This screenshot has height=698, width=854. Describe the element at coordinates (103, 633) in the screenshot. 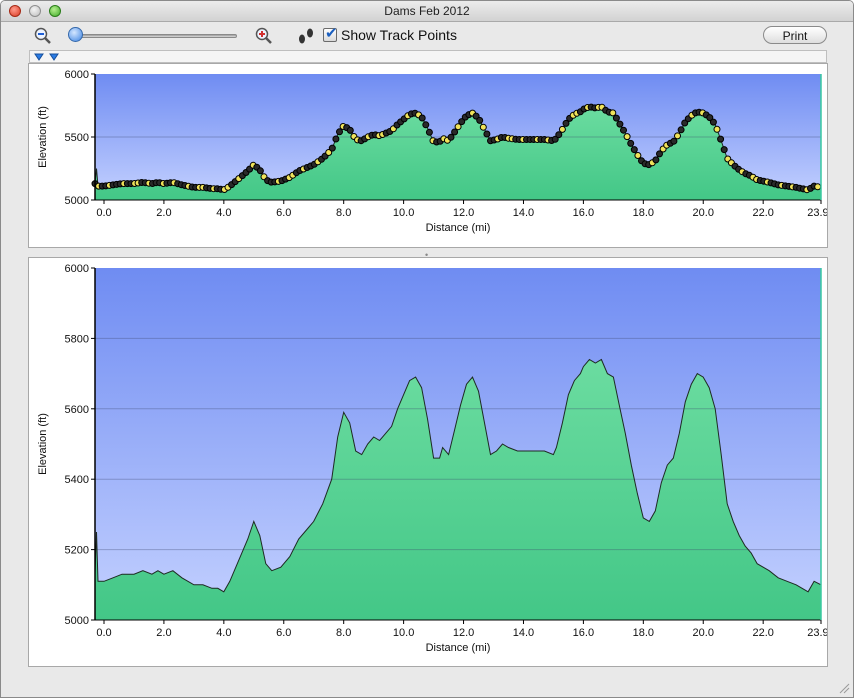

I see `x-tick-label: 0.0` at that location.